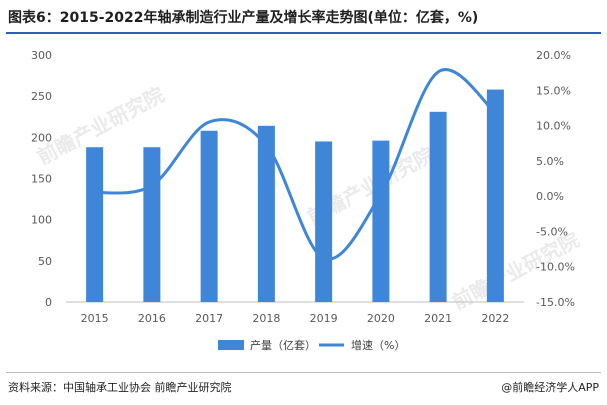 The height and width of the screenshot is (405, 607). Describe the element at coordinates (209, 318) in the screenshot. I see `x-tick-label: 2017` at that location.